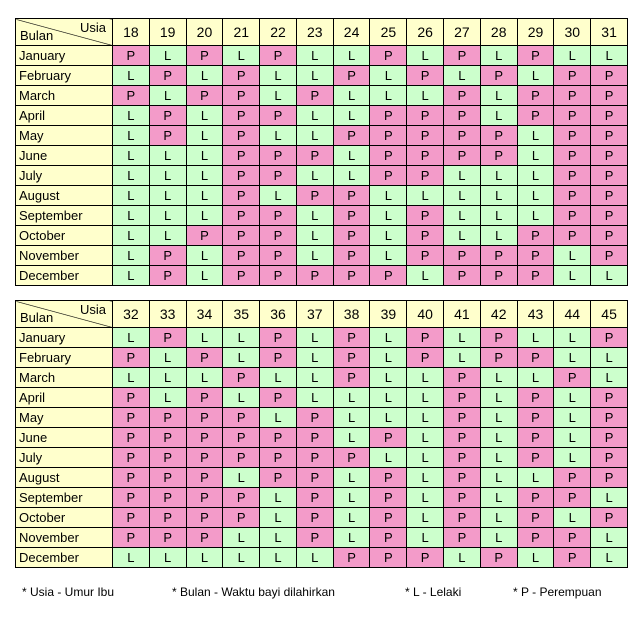 The height and width of the screenshot is (621, 640). I want to click on age-header: 41, so click(462, 314).